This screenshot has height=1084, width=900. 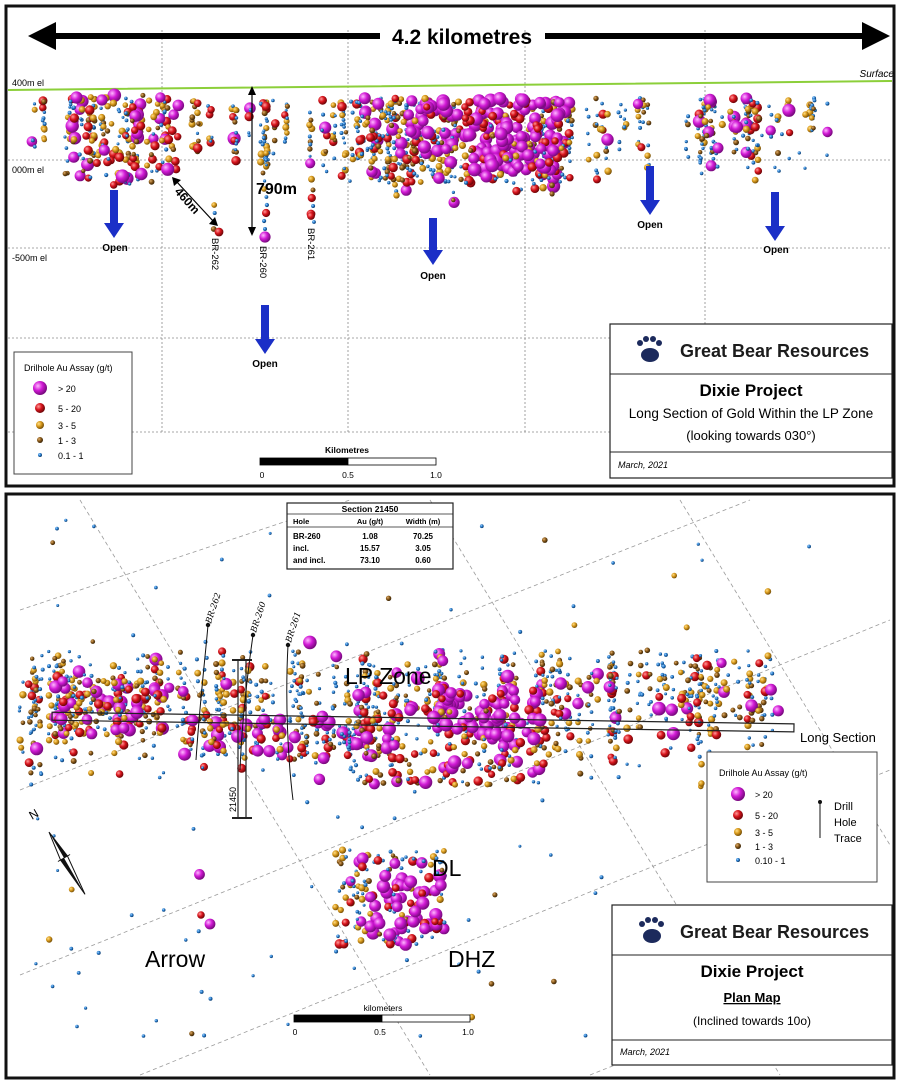 What do you see at coordinates (307, 536) in the screenshot?
I see `table-cell: BR-260` at bounding box center [307, 536].